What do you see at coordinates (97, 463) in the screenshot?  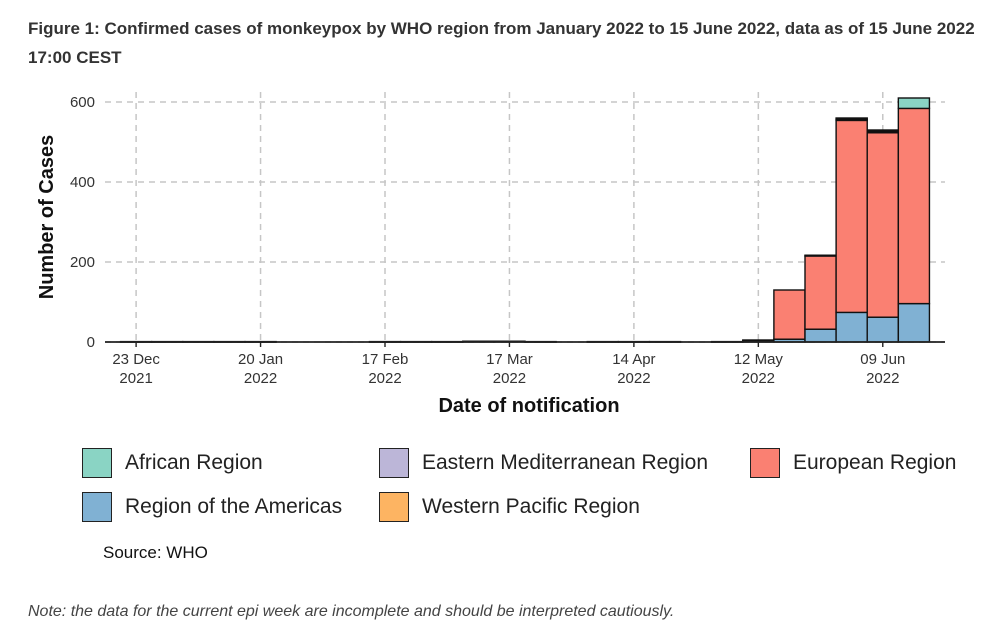 I see `legend-swatch-african-region` at bounding box center [97, 463].